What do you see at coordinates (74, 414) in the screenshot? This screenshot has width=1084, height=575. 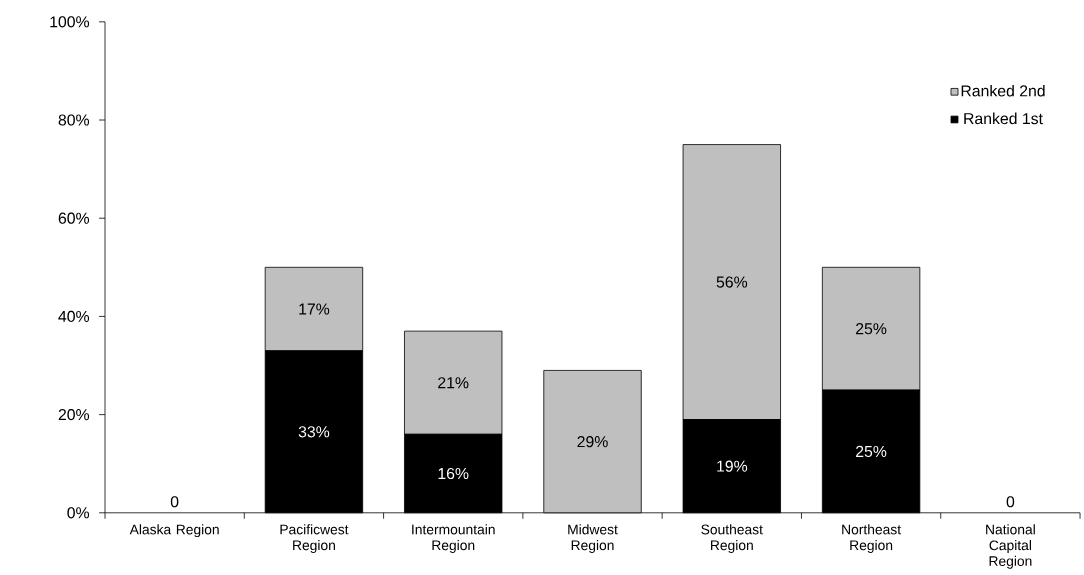 I see `y-tick-label: 20%` at bounding box center [74, 414].